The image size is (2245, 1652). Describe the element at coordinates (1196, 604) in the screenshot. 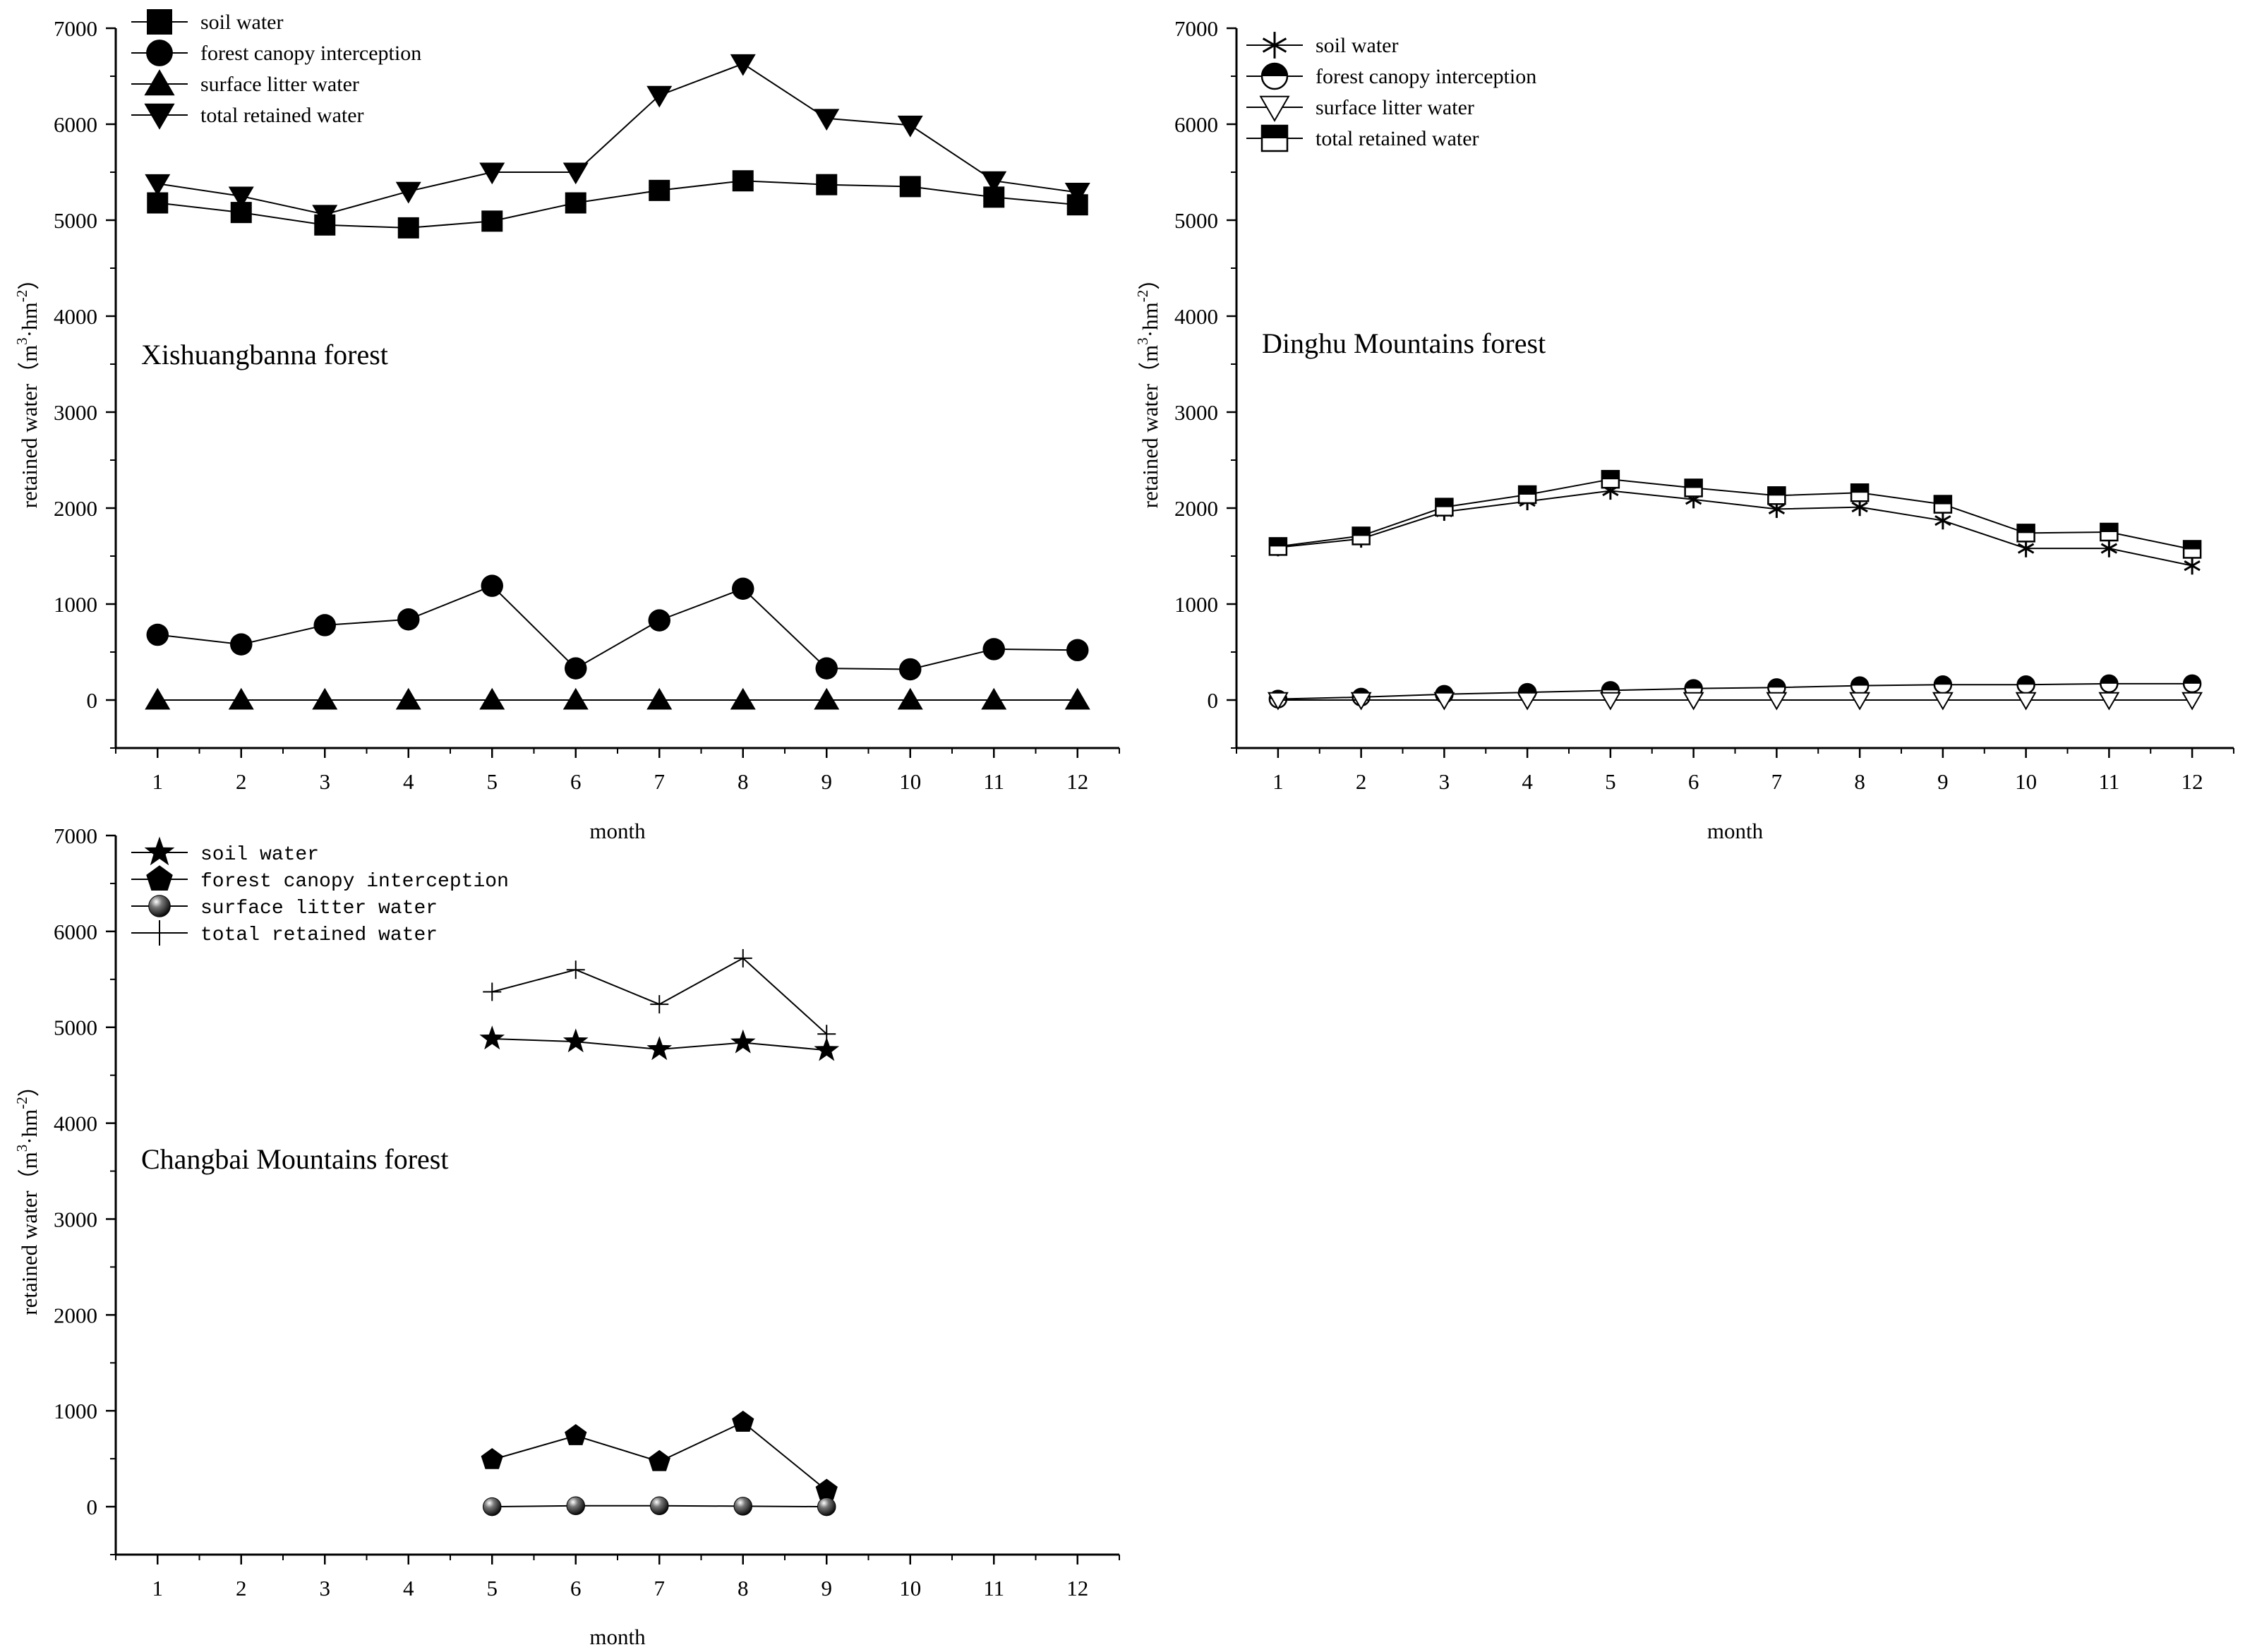

I see `y-tick-label: 1000` at that location.